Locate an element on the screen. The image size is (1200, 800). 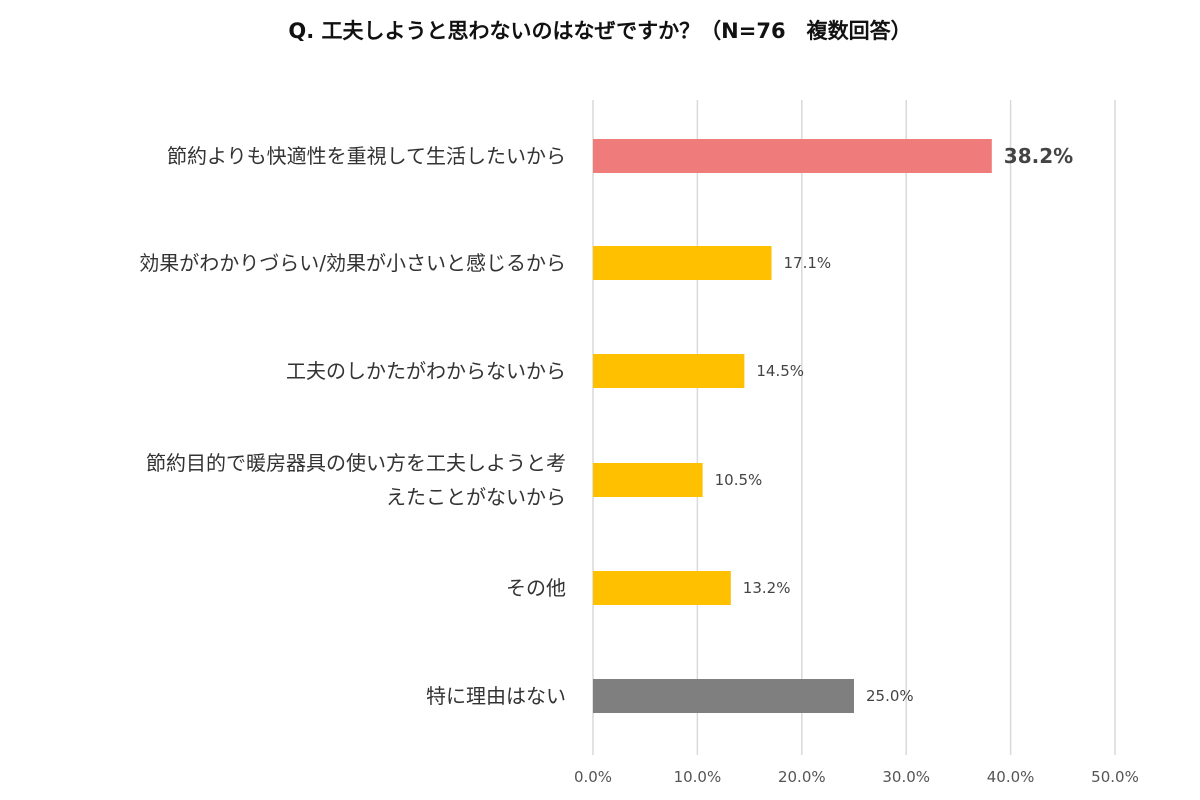
data-label: 25.0% is located at coordinates (890, 696).